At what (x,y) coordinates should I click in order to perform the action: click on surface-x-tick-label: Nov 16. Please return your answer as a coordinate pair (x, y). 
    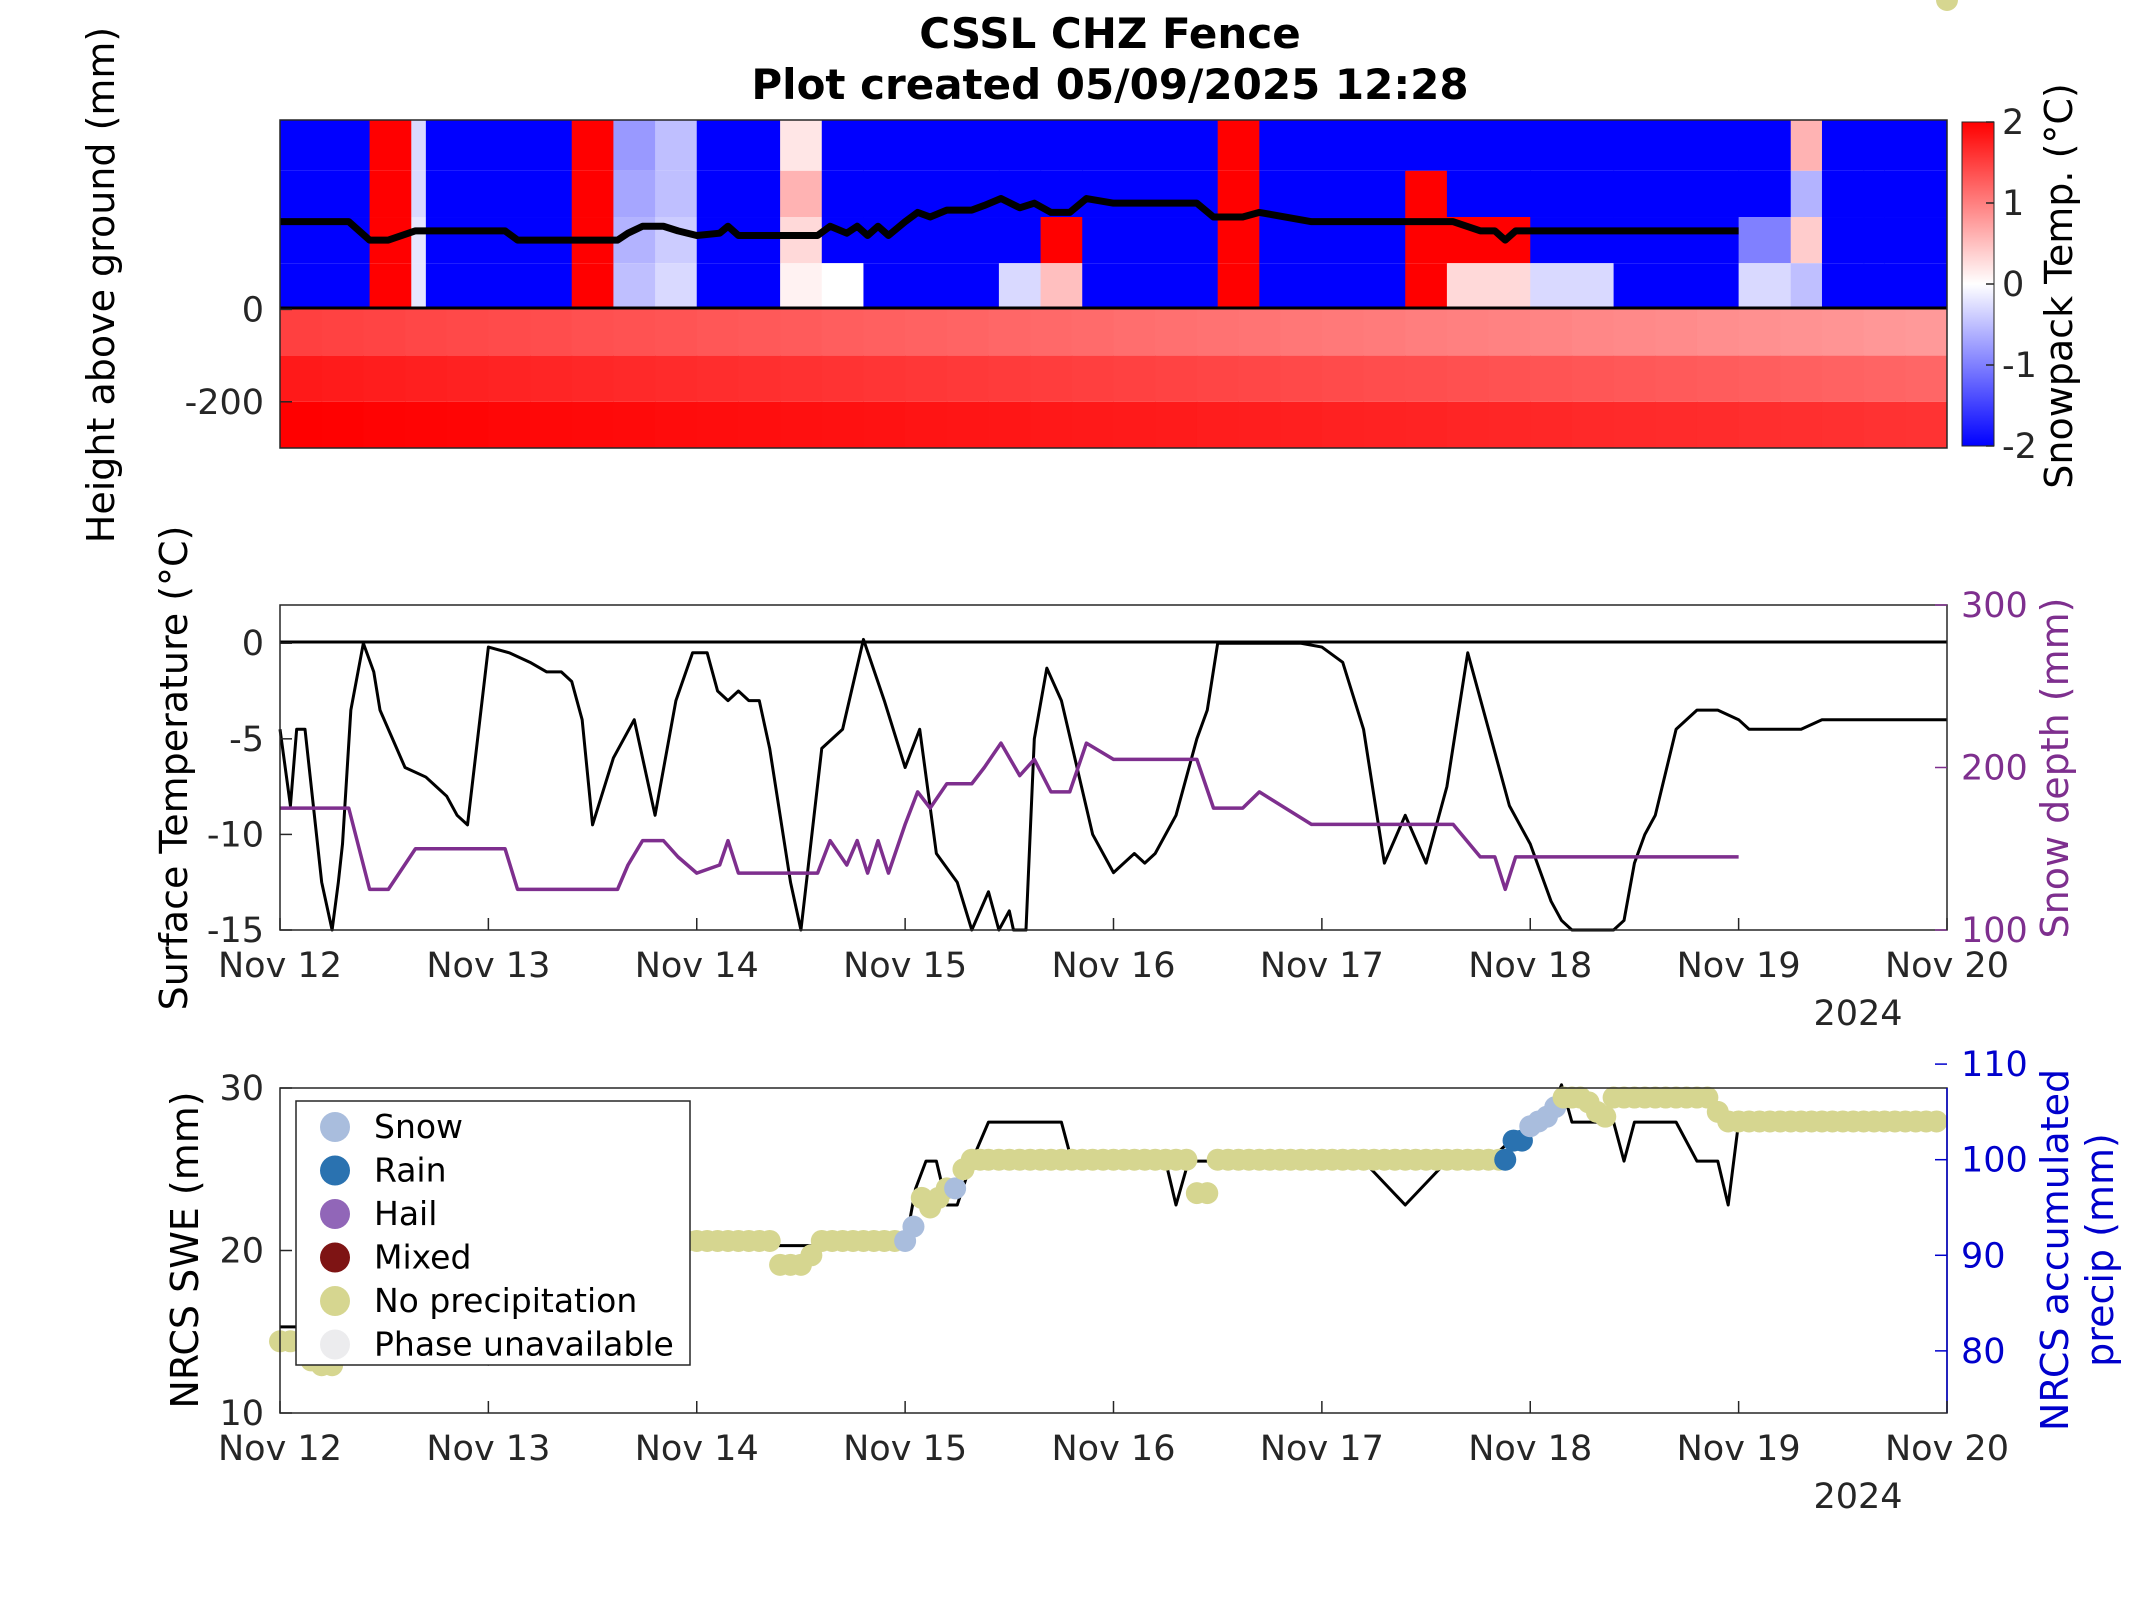
    Looking at the image, I should click on (1114, 966).